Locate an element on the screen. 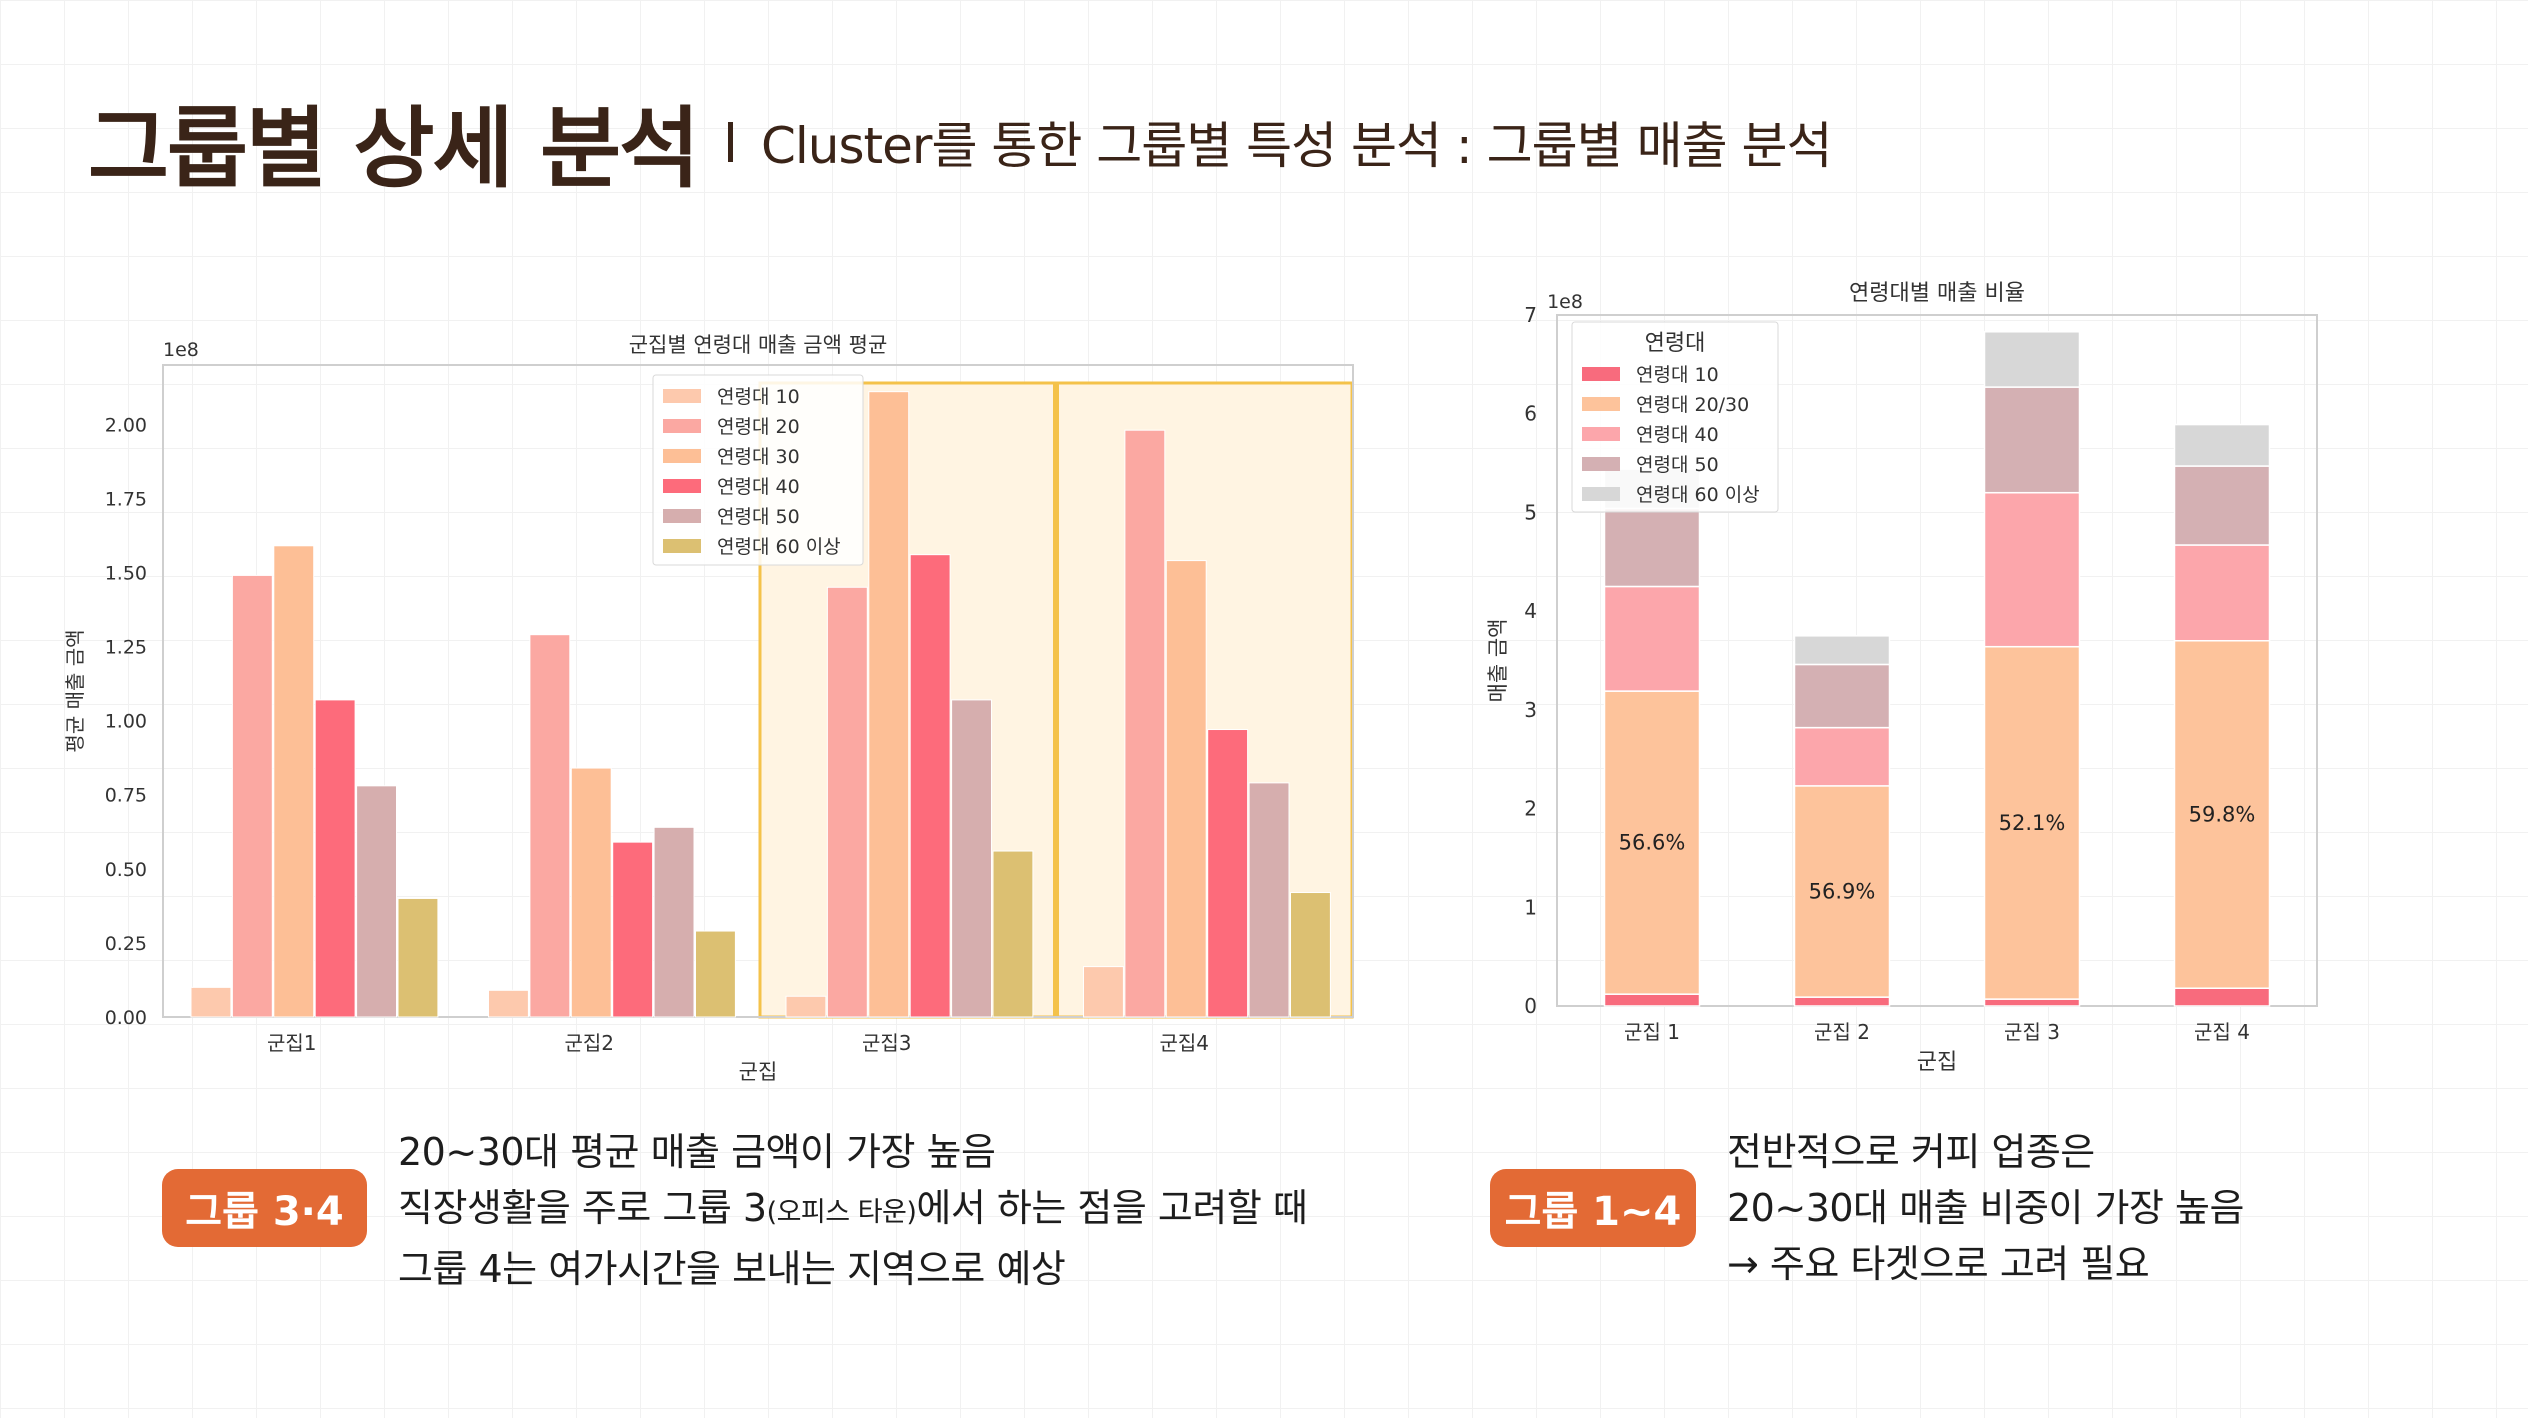 The height and width of the screenshot is (1418, 2528). left-description-line-1: 20~30대 평균 매출 금액이 가장 높음 is located at coordinates (697, 1152).